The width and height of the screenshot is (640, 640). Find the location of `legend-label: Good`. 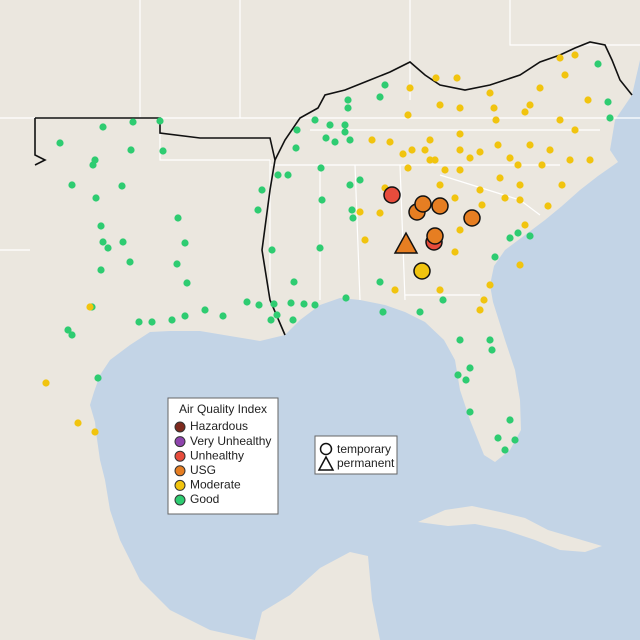

legend-label: Good is located at coordinates (204, 499).